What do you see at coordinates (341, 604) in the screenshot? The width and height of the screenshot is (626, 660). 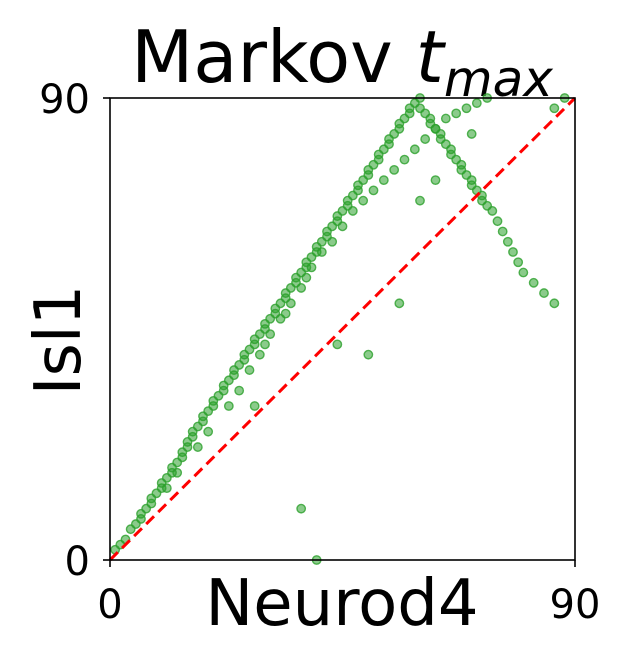 I see `x-axis-label: Neurod4` at bounding box center [341, 604].